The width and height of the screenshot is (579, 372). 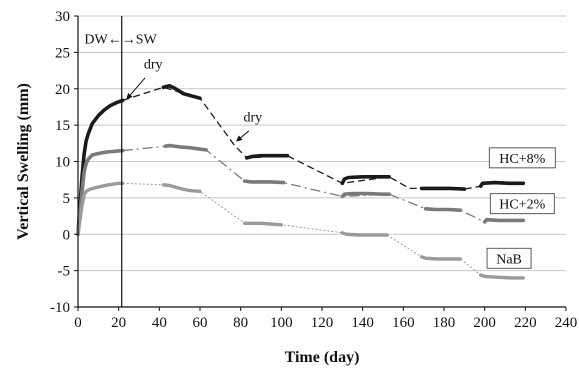 I want to click on series-label-hc2: HC+2%, so click(x=522, y=205).